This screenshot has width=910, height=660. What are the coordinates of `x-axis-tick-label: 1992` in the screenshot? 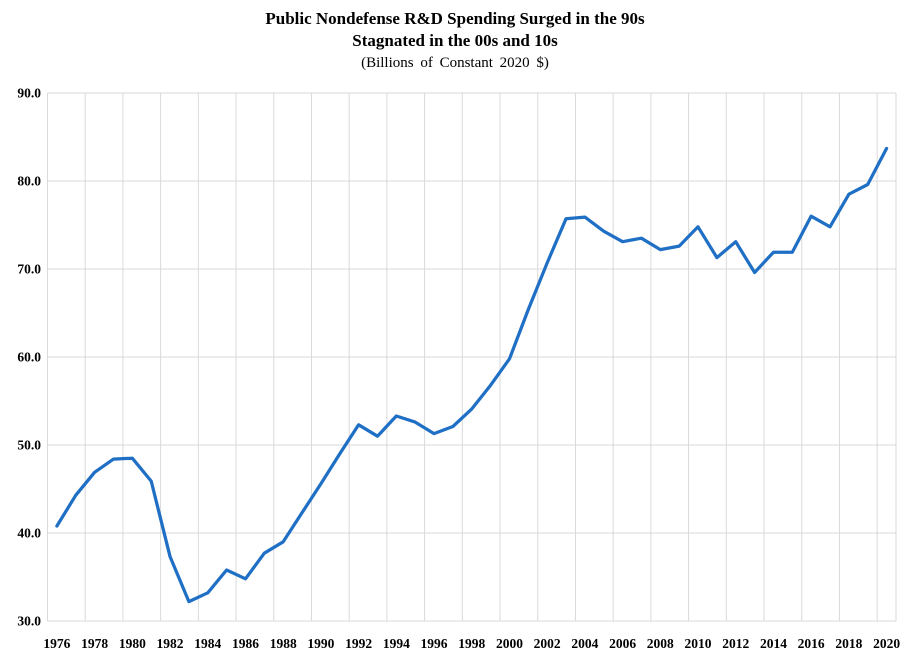 It's located at (358, 643).